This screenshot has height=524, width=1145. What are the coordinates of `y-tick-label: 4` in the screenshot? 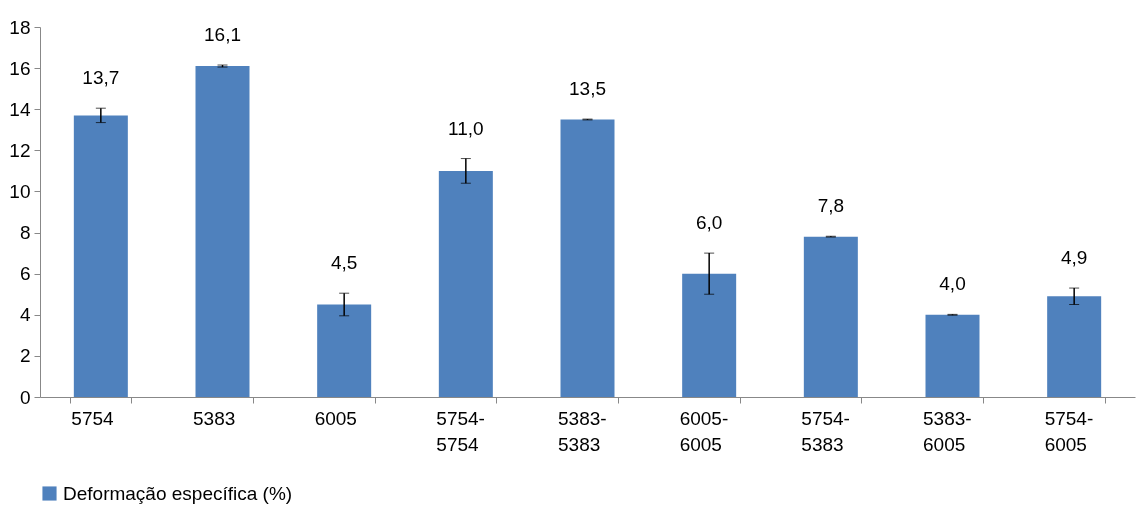 It's located at (25, 315).